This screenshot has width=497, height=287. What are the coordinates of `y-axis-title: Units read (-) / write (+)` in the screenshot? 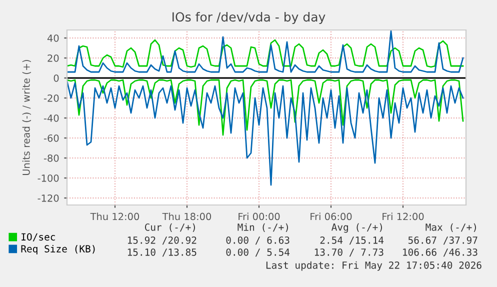 It's located at (26, 118).